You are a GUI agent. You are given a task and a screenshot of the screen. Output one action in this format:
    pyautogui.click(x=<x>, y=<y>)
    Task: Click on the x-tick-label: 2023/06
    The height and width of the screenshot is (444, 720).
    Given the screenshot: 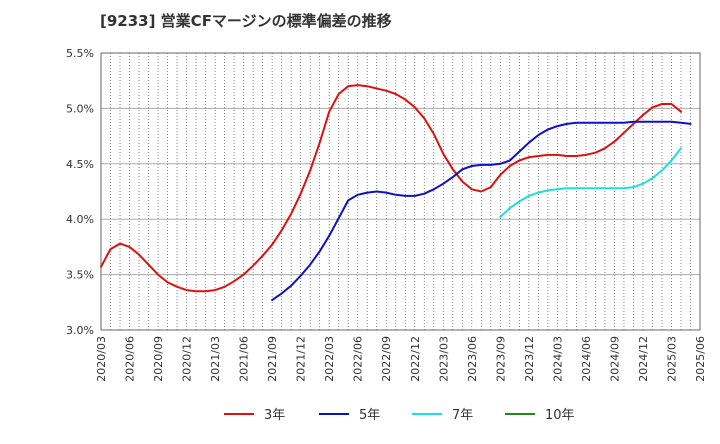 What is the action you would take?
    pyautogui.click(x=472, y=359)
    